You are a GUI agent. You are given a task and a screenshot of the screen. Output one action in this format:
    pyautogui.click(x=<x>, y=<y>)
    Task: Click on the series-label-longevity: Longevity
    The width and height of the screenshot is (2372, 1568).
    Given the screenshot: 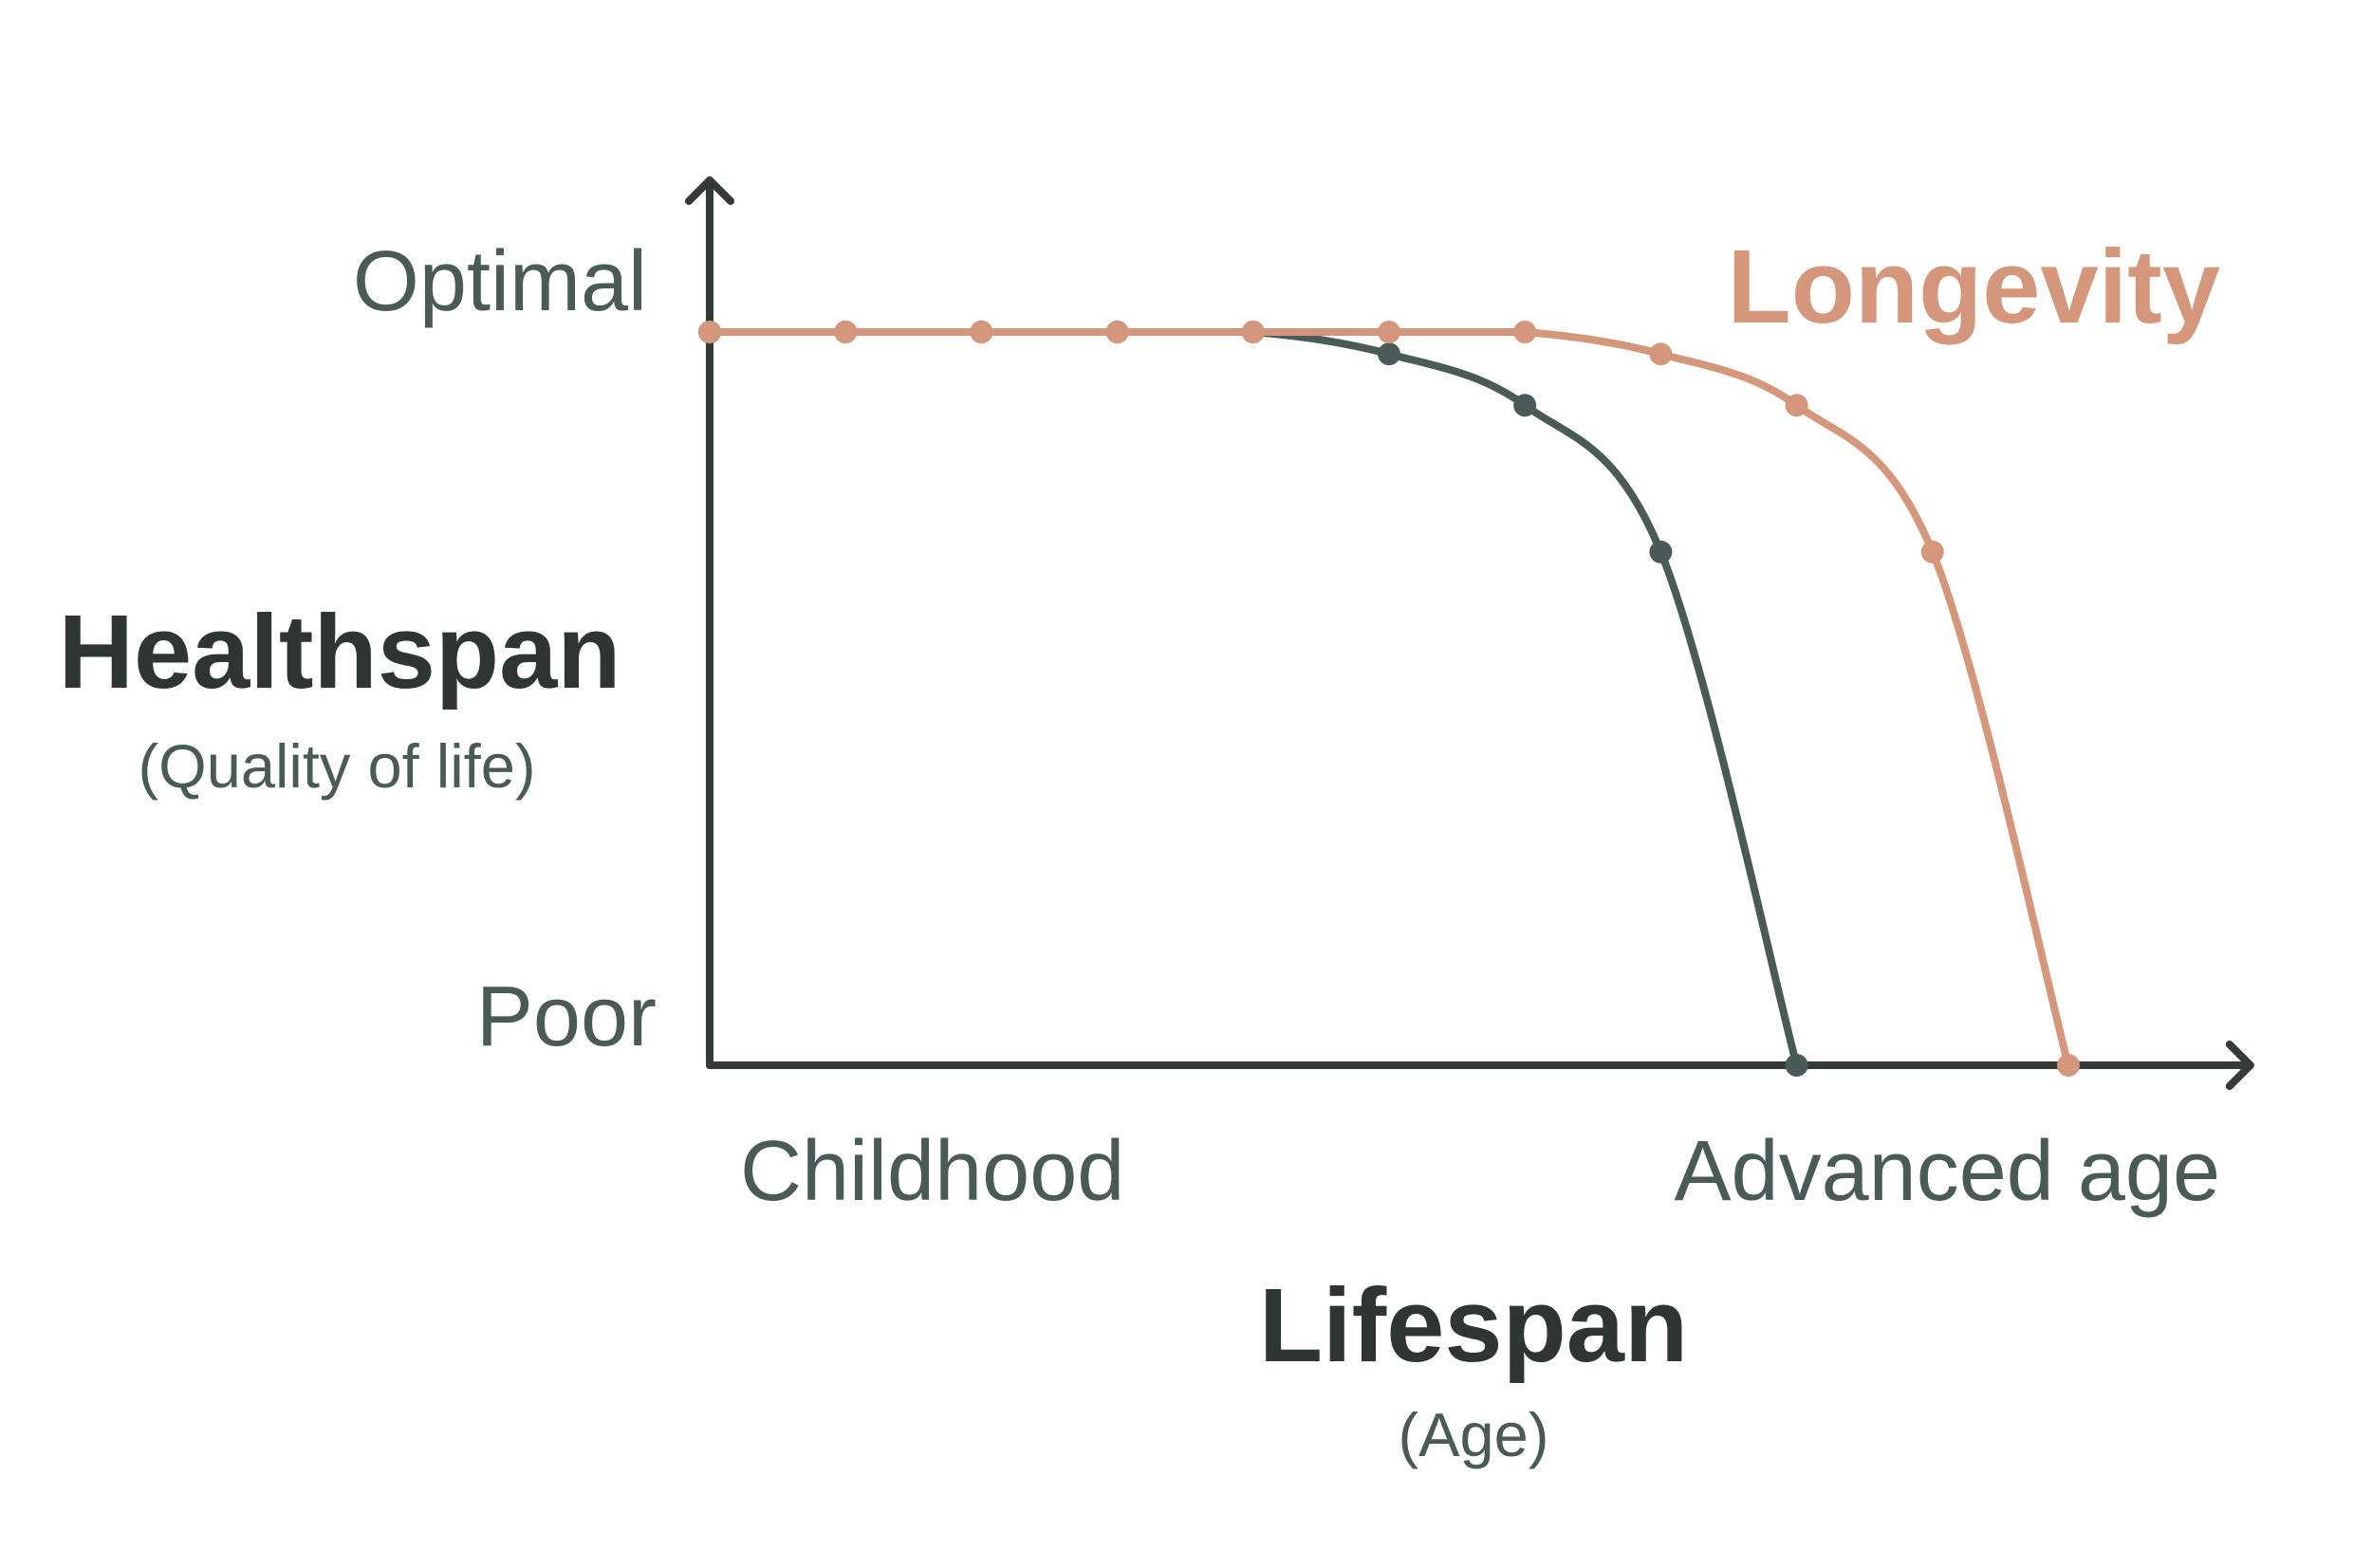 What is the action you would take?
    pyautogui.click(x=1974, y=287)
    